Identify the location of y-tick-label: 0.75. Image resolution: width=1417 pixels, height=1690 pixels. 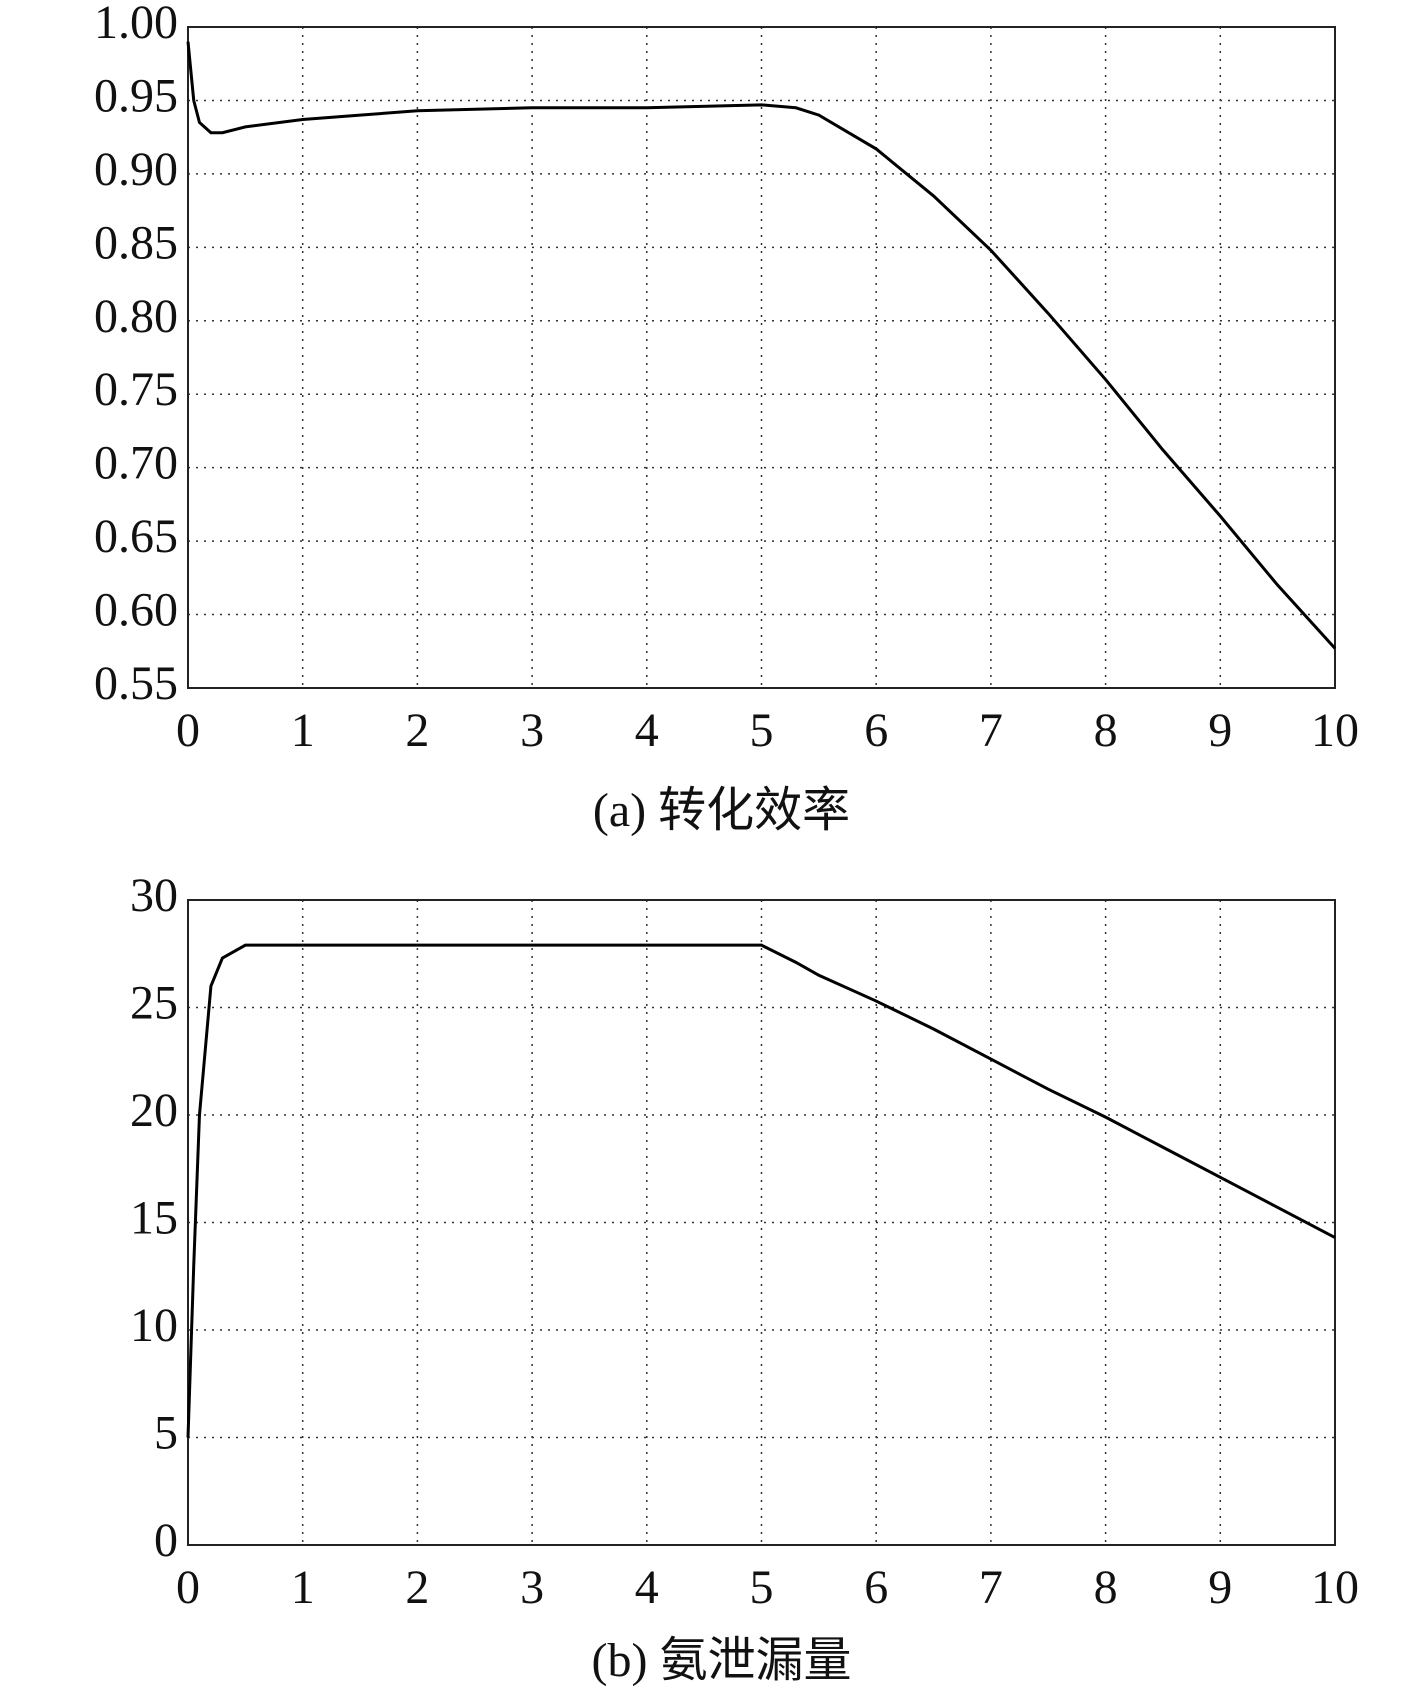
(136, 389).